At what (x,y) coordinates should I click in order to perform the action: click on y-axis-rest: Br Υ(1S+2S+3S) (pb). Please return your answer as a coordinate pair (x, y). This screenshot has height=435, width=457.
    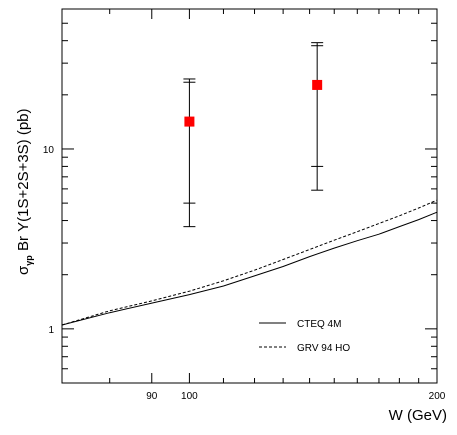
    Looking at the image, I should click on (23, 181).